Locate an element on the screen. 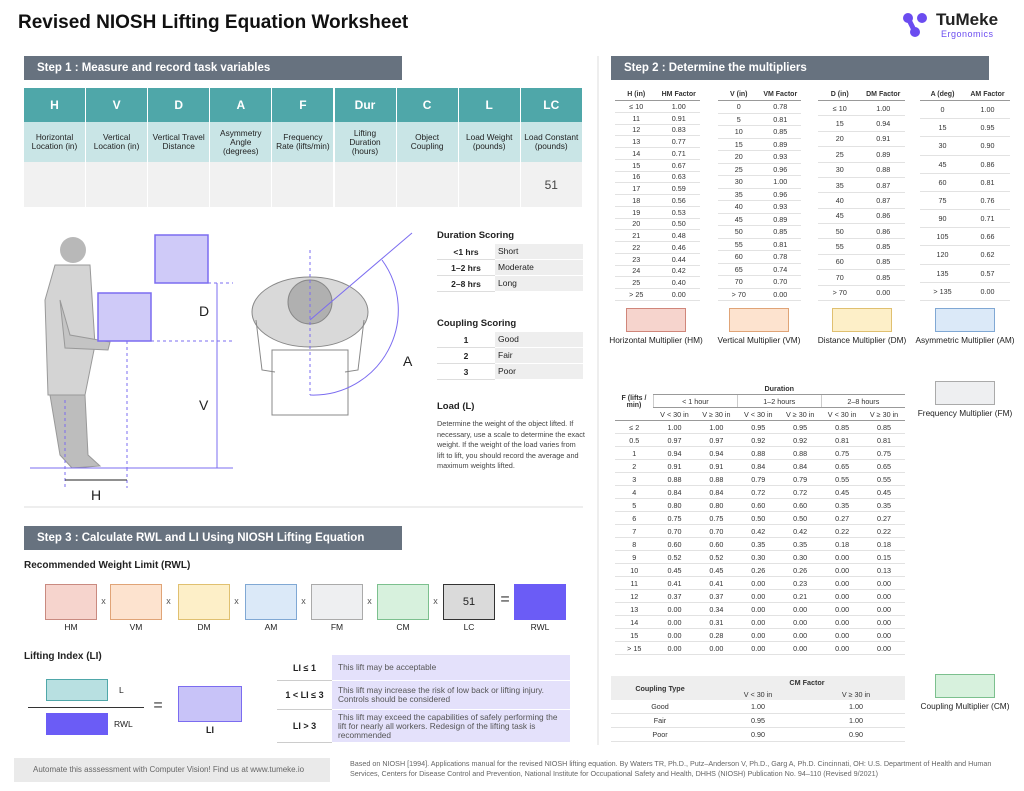 This screenshot has height=791, width=1024. swatch-label: Frequency Multiplier (FM) is located at coordinates (965, 413).